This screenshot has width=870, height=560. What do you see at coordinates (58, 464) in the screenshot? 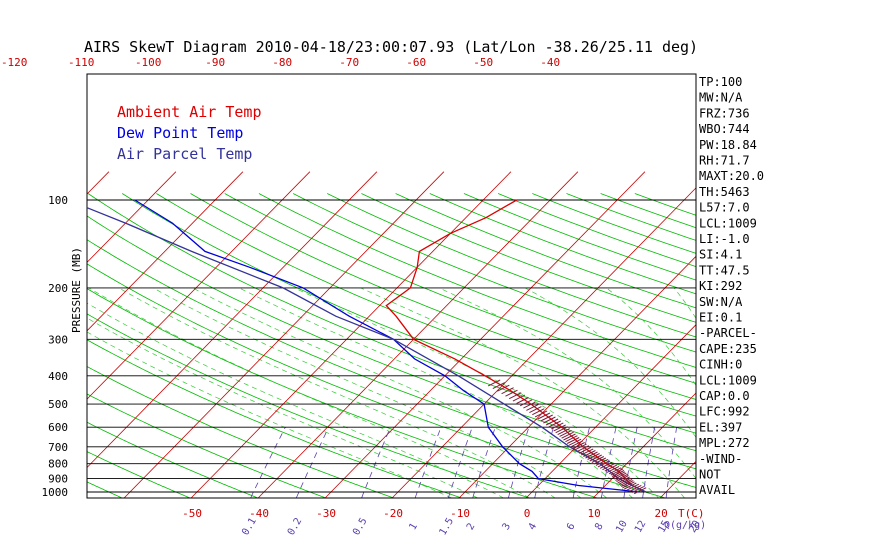
I see `pressure-tick-label: 800` at bounding box center [58, 464].